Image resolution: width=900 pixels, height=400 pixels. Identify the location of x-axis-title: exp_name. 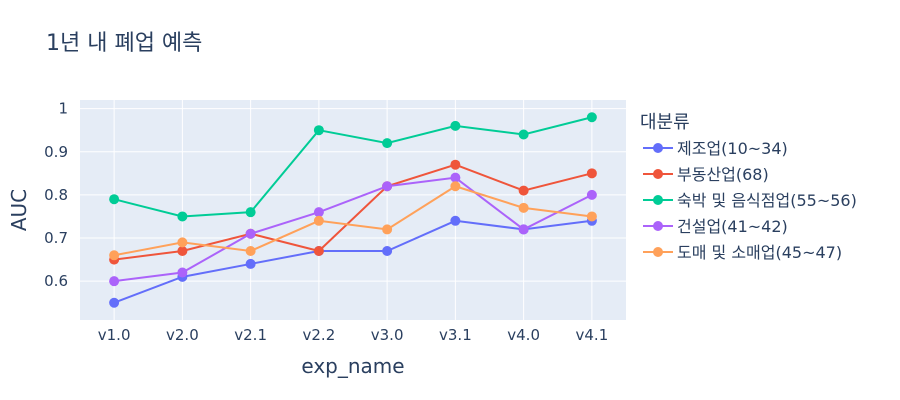
(352, 366).